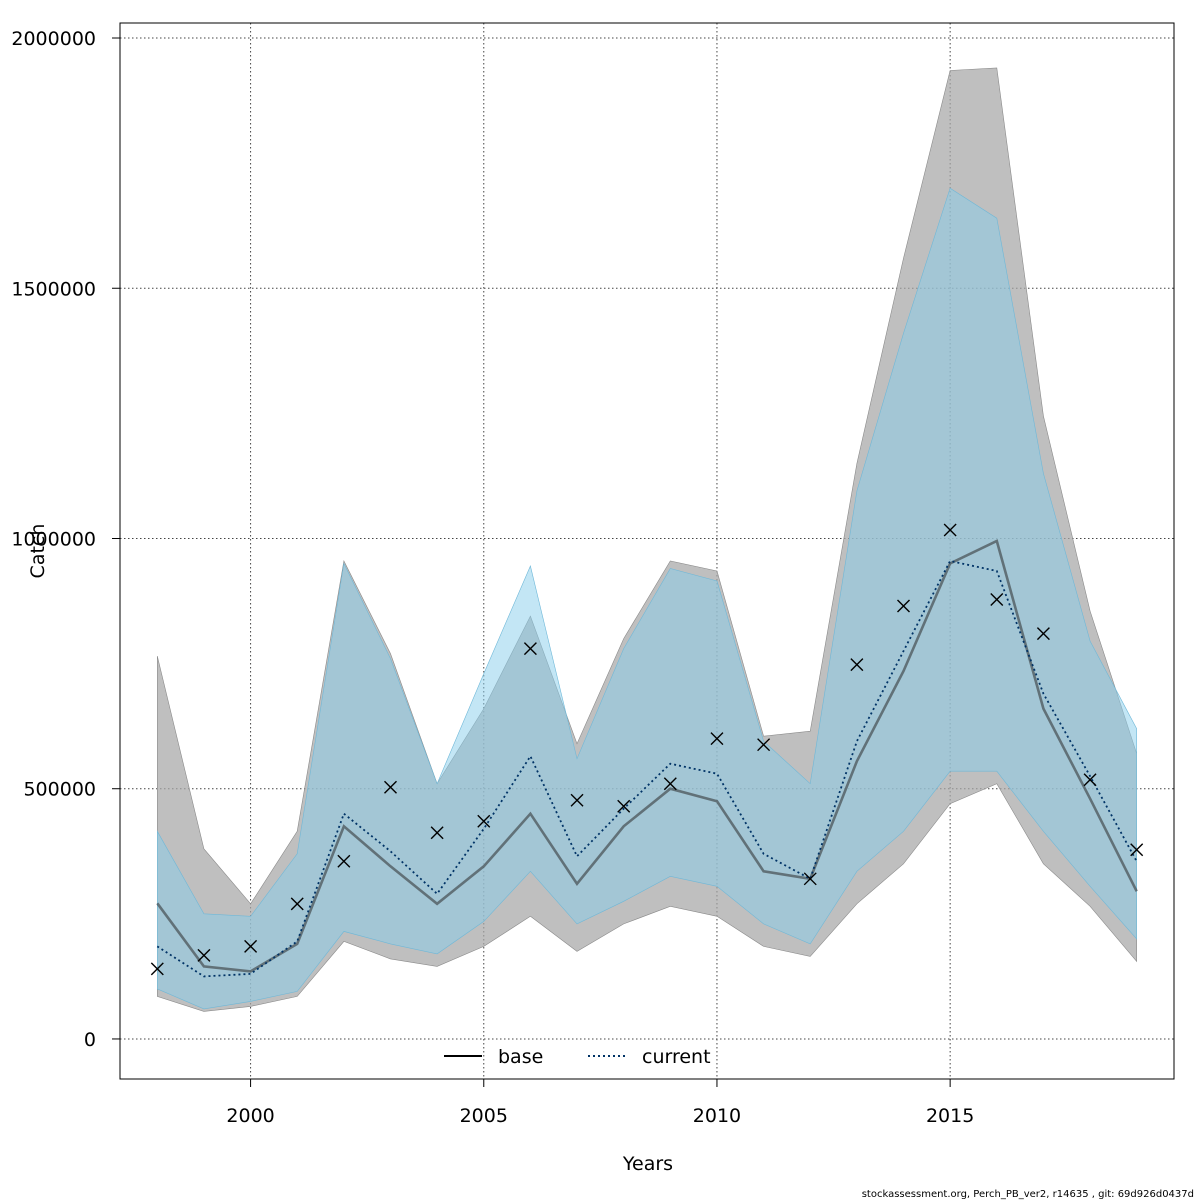 Image resolution: width=1200 pixels, height=1200 pixels. Describe the element at coordinates (53, 289) in the screenshot. I see `y-tick-label-1500000: 1500000` at that location.